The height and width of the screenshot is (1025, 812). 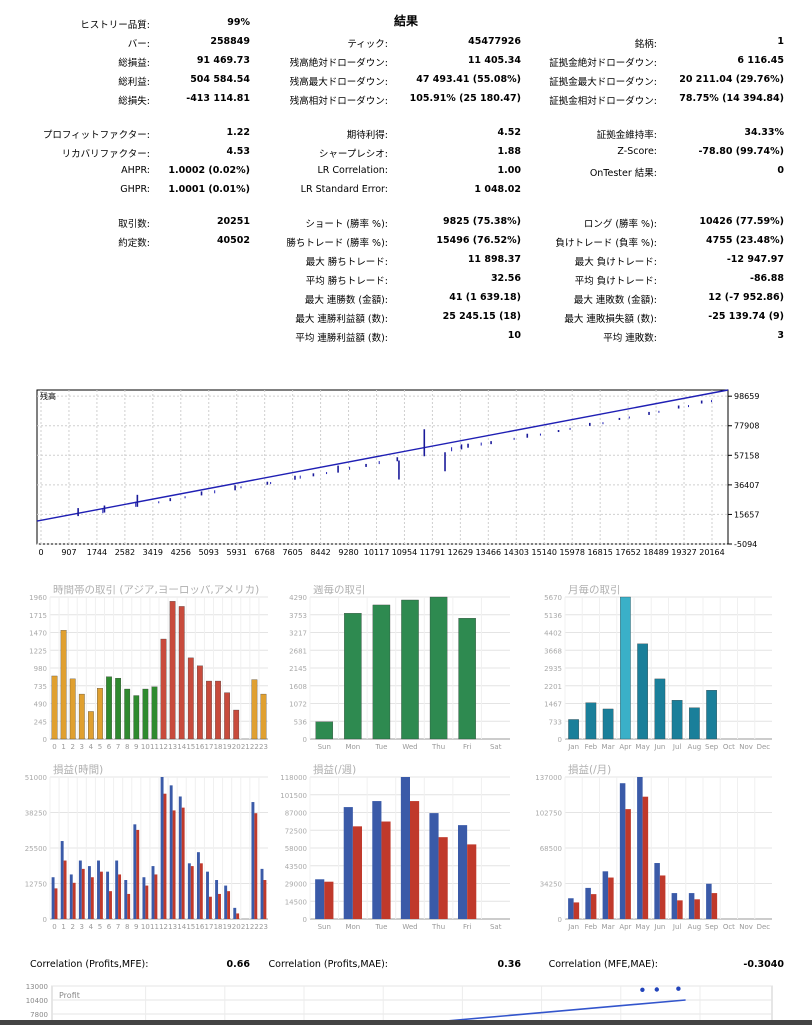 I want to click on bar-y-tick: 43500, so click(x=296, y=867).